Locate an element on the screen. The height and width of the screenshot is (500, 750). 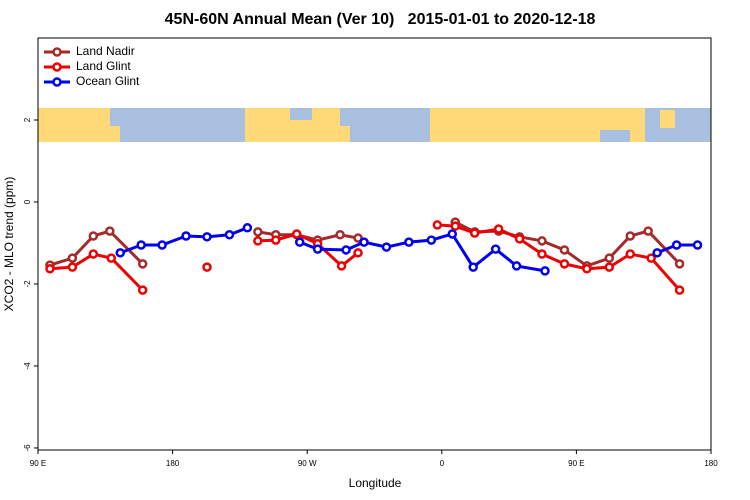
legend-label: Ocean Glint is located at coordinates (108, 81).